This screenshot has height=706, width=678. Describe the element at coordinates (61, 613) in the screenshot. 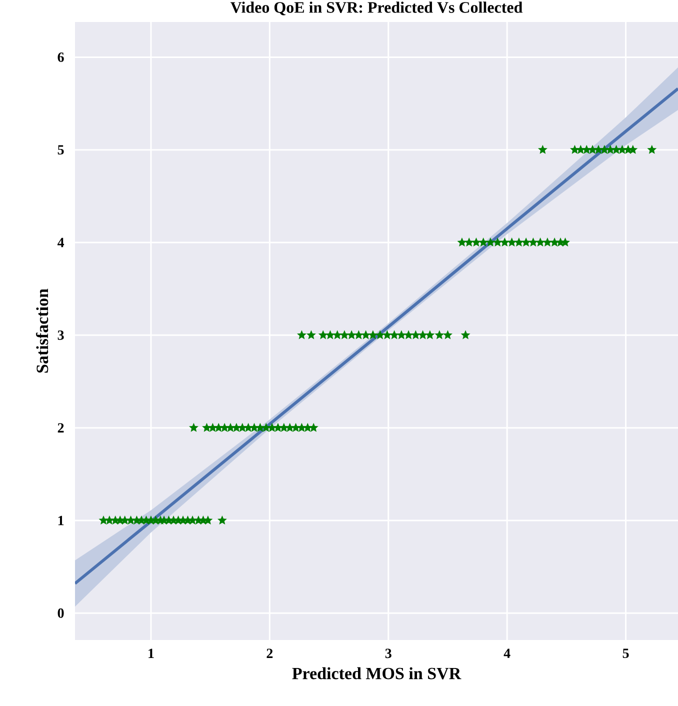

I see `y-tick-label: 0` at that location.